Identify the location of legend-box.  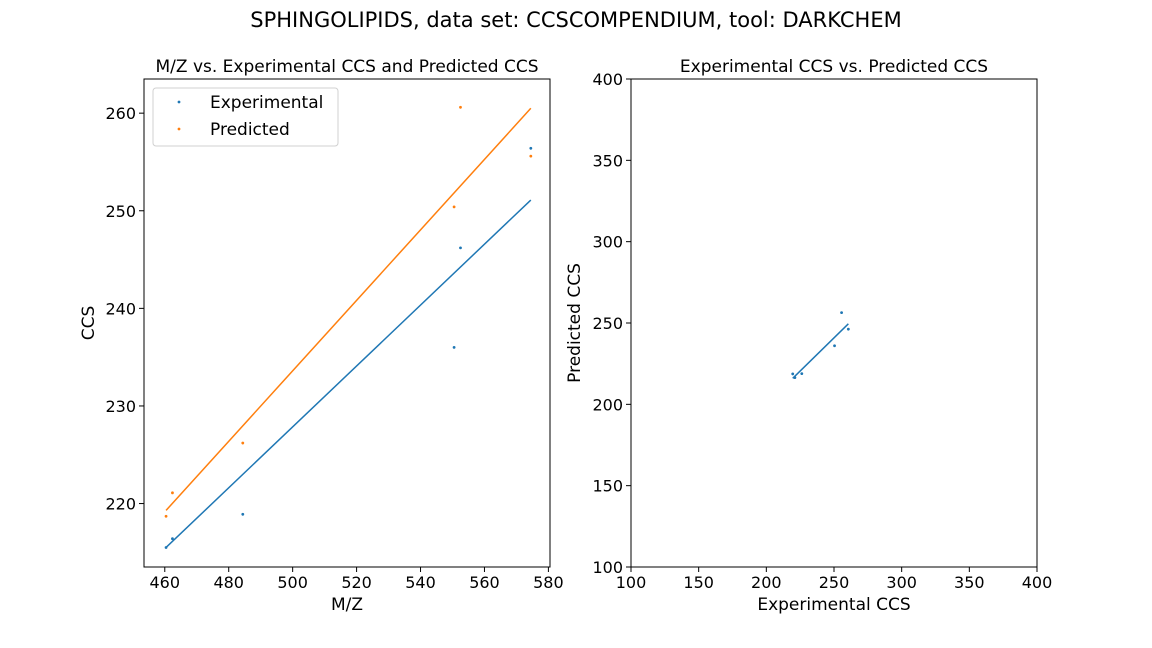
(245, 117).